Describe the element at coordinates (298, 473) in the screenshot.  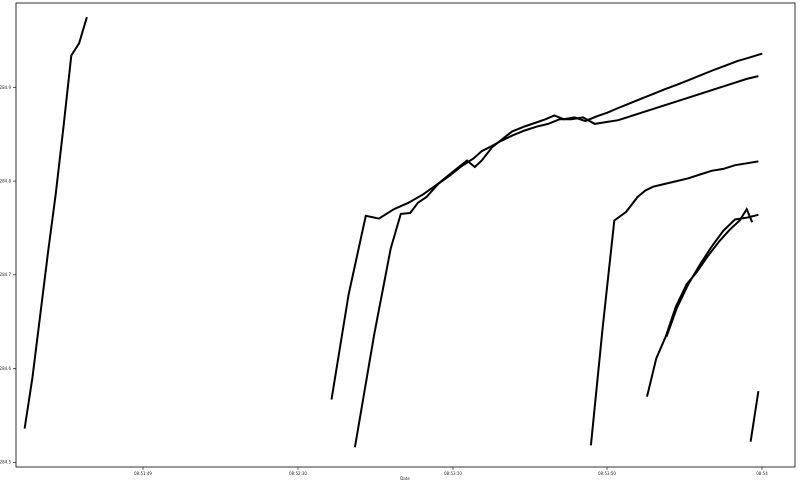
I see `x-tick-label: 08:52:30` at that location.